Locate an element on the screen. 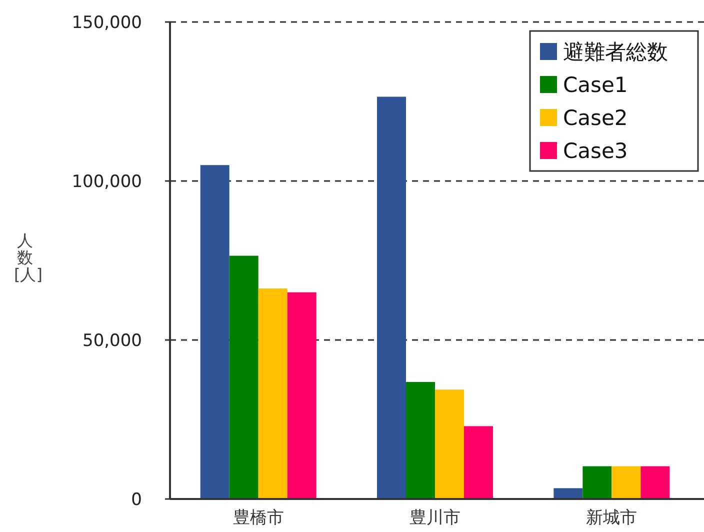  x-tick-label: 新城市 is located at coordinates (612, 518).